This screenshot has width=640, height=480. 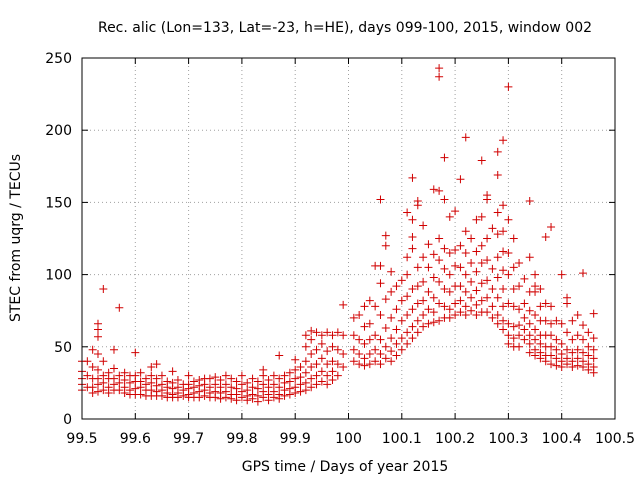 I want to click on x-tick-label: 99.5, so click(x=81, y=439).